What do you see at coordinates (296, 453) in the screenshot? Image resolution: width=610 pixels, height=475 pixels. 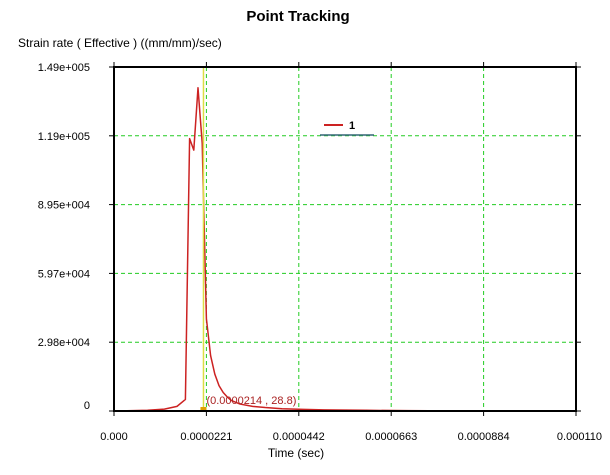 I see `x-axis-label: Time (sec)` at bounding box center [296, 453].